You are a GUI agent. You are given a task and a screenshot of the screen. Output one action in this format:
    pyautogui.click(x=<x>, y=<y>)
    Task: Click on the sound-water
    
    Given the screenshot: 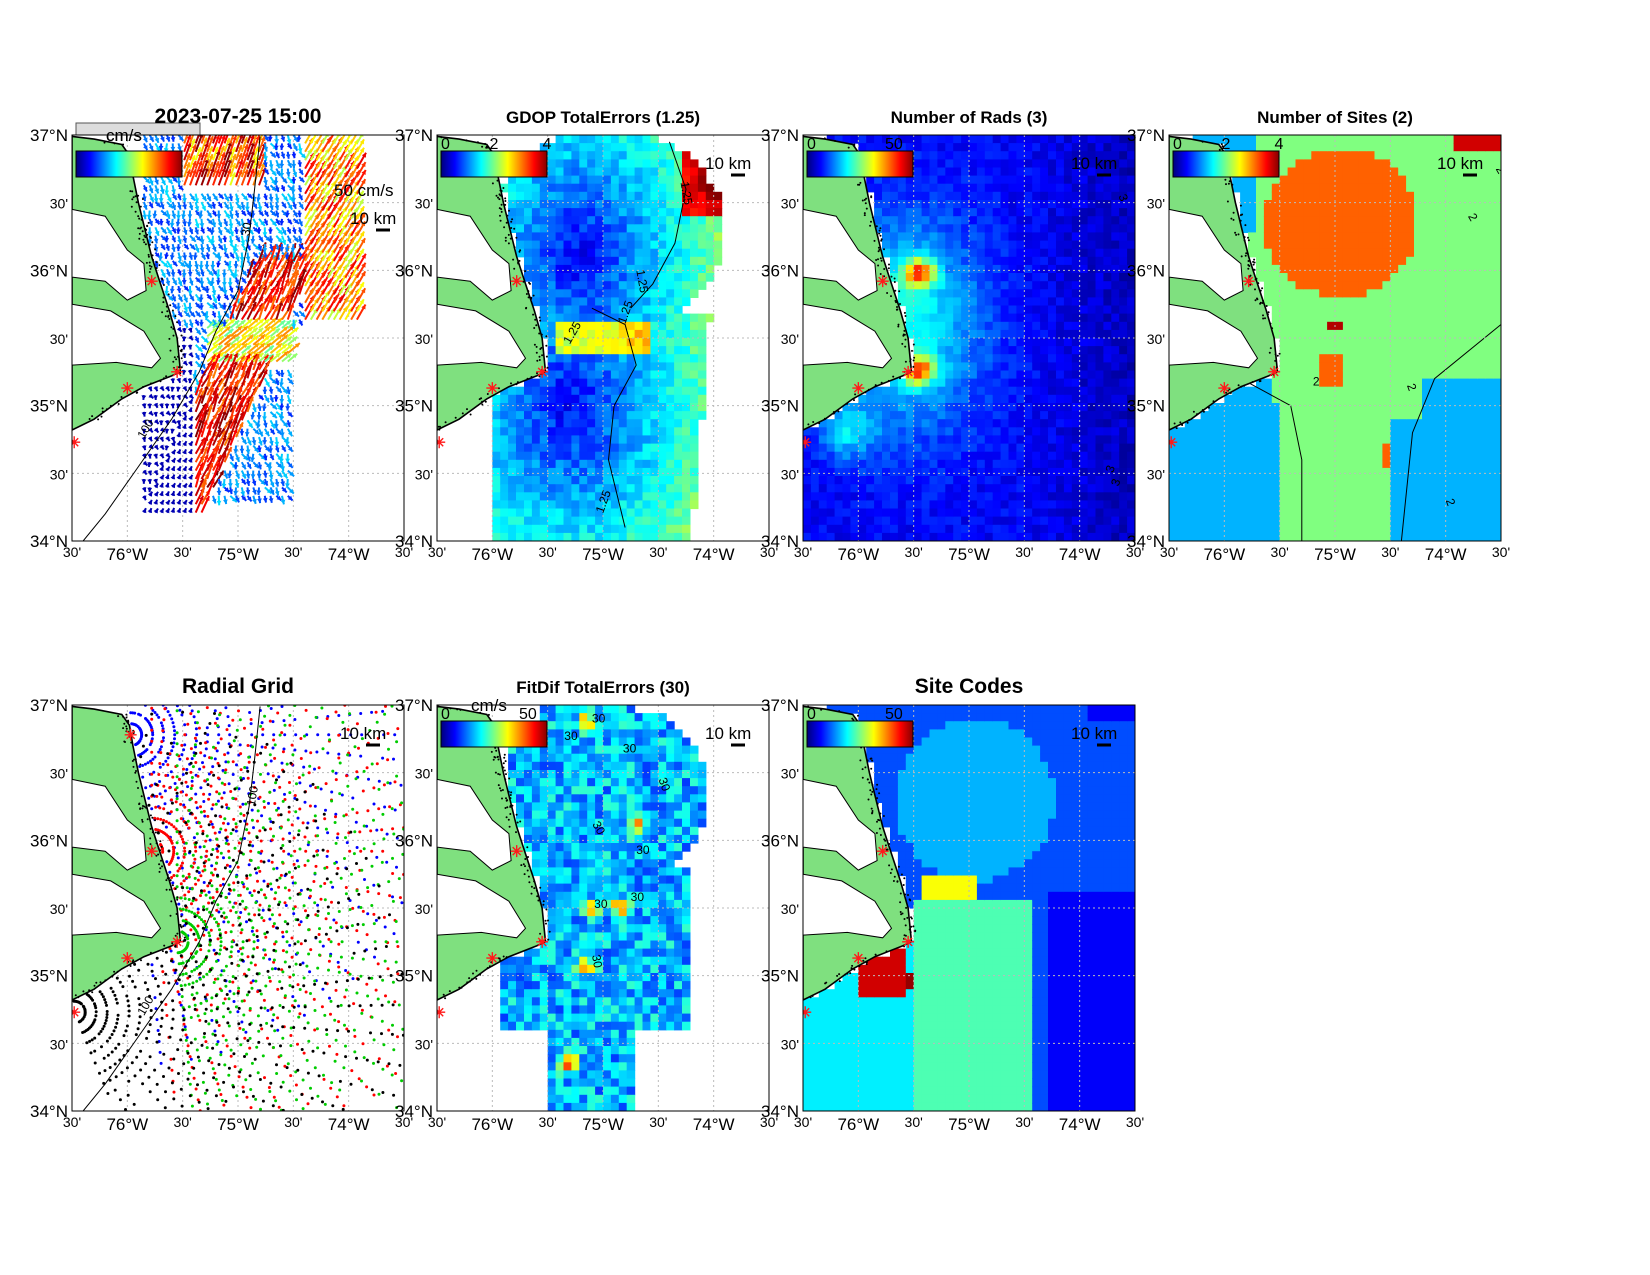 What is the action you would take?
    pyautogui.click(x=474, y=254)
    